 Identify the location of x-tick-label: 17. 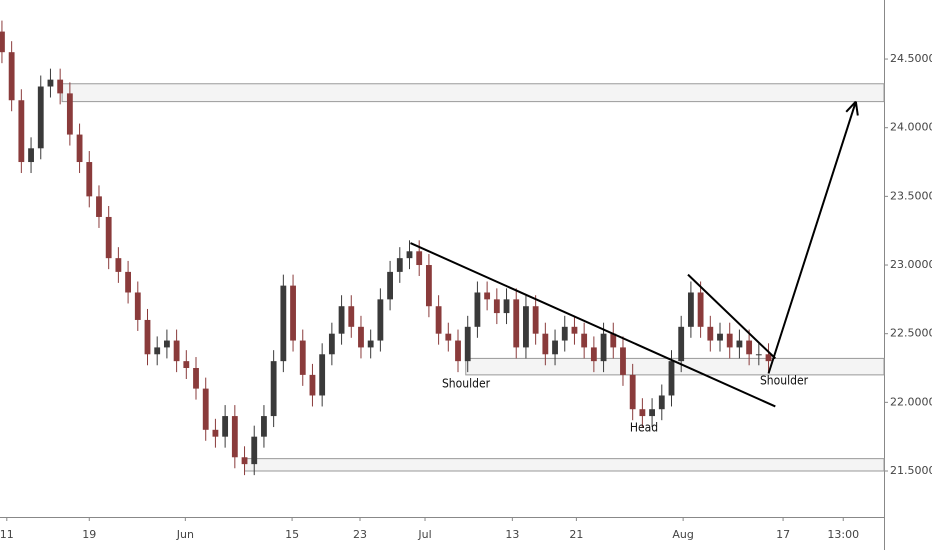
(783, 534).